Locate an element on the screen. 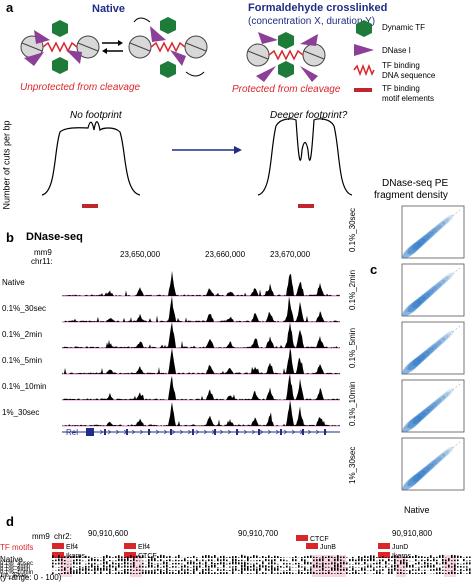 The height and width of the screenshot is (583, 474). no-footprint-label: No footprint is located at coordinates (96, 115).